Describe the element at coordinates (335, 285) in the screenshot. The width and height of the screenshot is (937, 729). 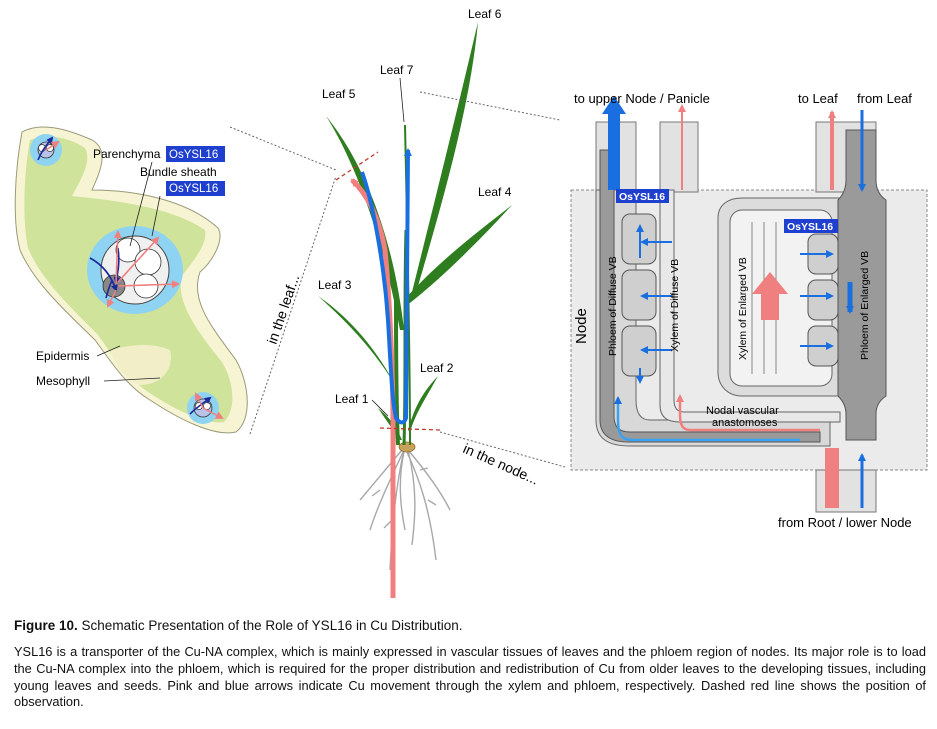
I see `label-leaf-3: Leaf 3` at that location.